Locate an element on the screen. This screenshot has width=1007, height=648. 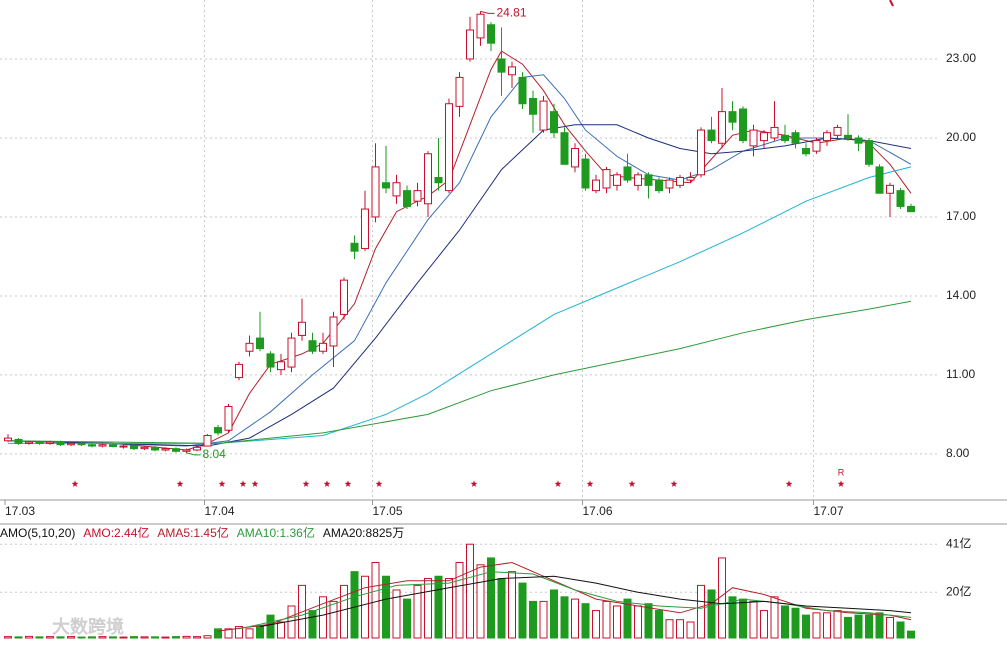
y-tick-label: 20.00 is located at coordinates (961, 137).